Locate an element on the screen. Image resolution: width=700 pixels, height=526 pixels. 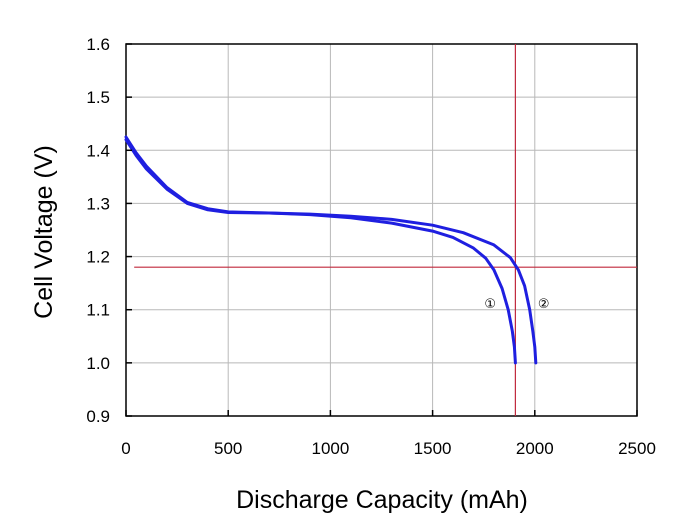
x-tick-label: 2000 is located at coordinates (535, 448).